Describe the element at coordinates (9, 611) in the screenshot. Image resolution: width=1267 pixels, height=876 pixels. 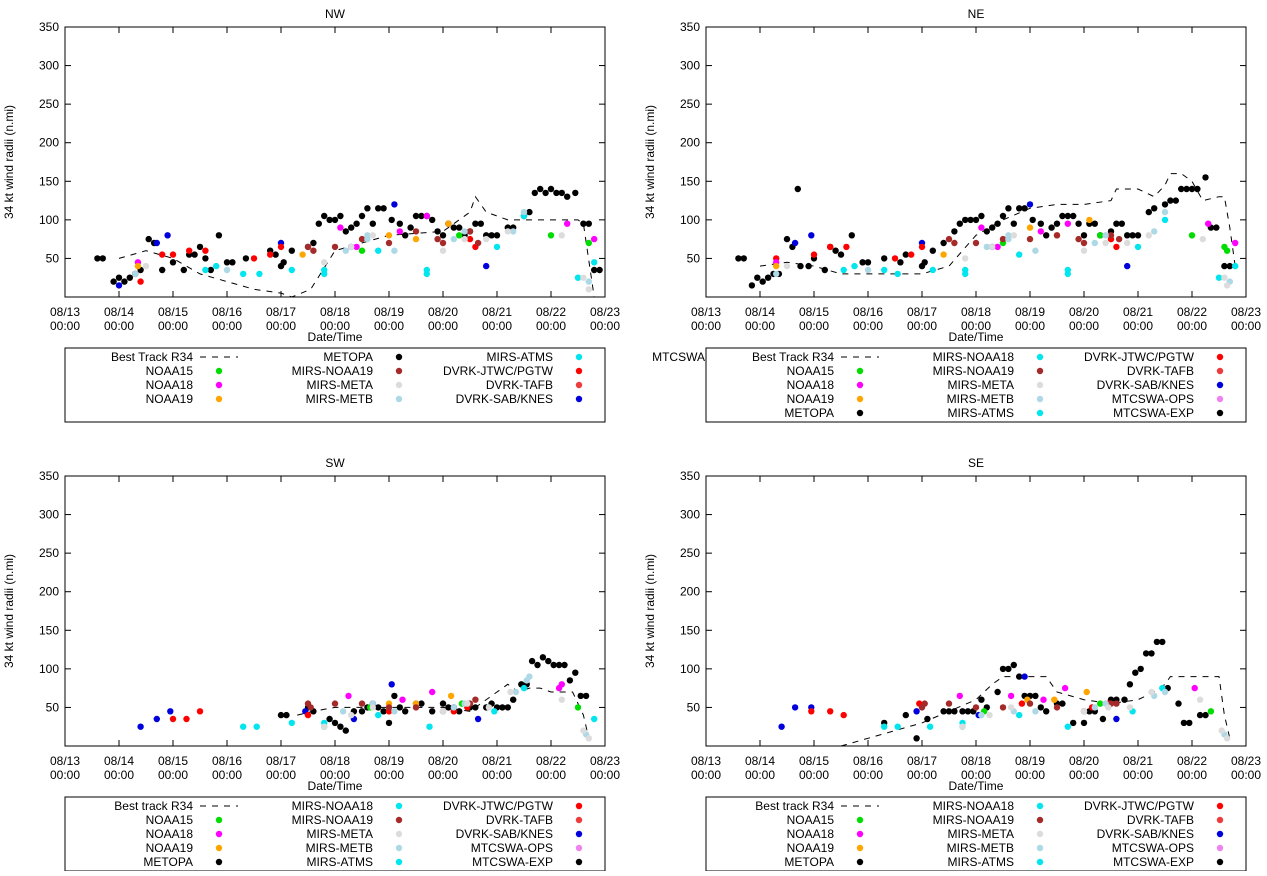
I see `y-axis-label: 34 kt wind radii (n.mi)` at that location.